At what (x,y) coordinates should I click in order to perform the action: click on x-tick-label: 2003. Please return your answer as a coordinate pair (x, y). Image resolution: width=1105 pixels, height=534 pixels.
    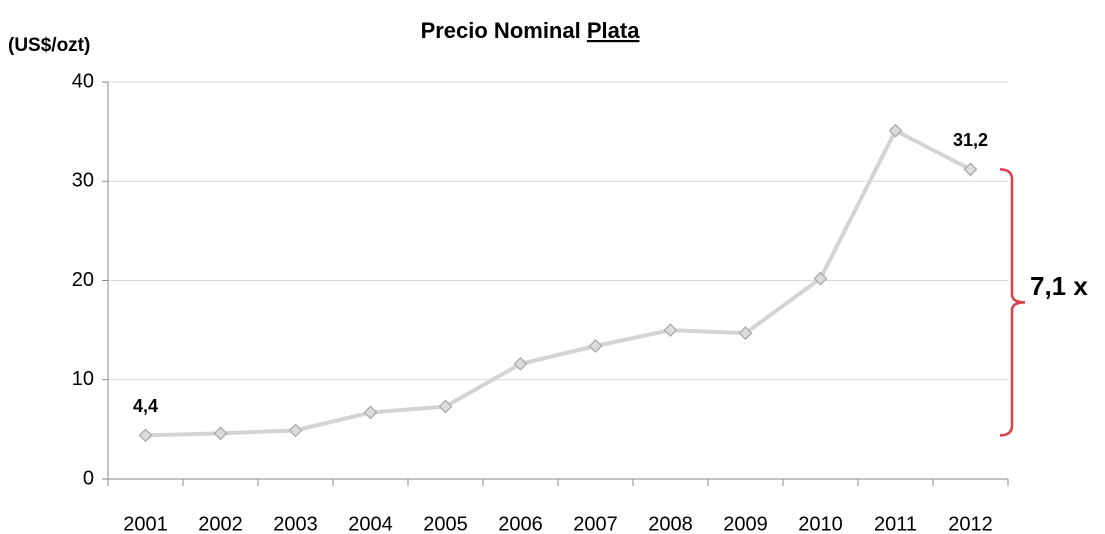
    Looking at the image, I should click on (295, 523).